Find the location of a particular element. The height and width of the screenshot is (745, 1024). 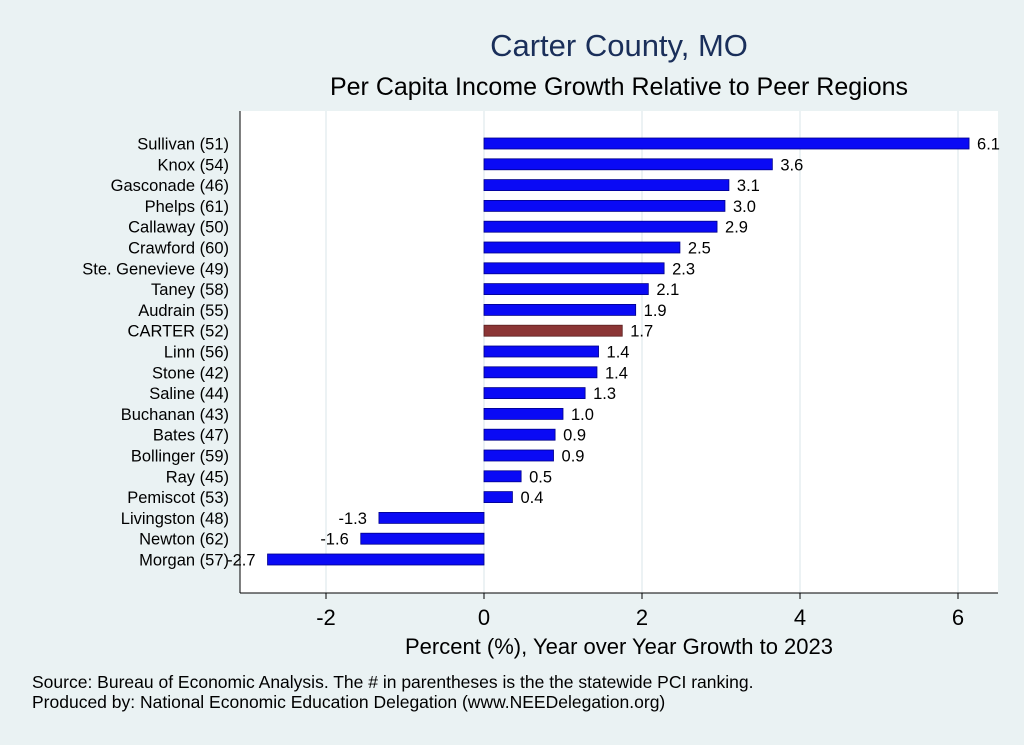

category-label: Bollinger (59) is located at coordinates (180, 457).